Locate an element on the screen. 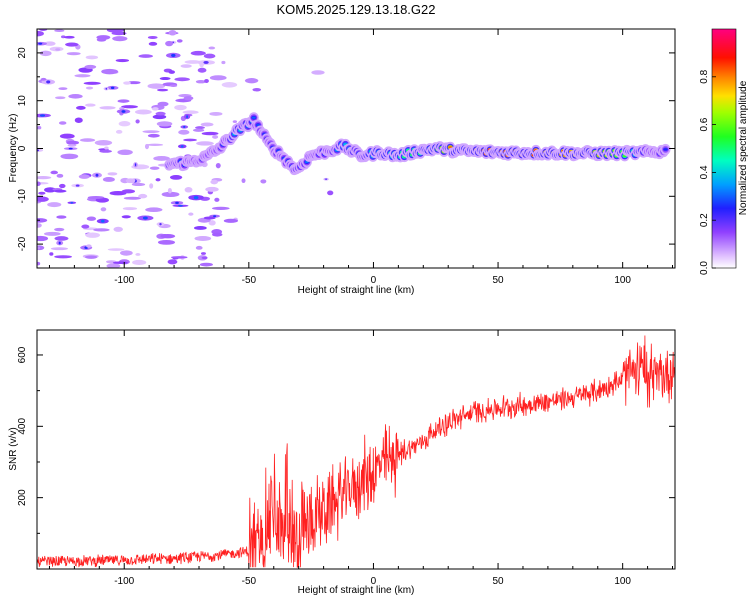  ridge-core is located at coordinates (253, 117).